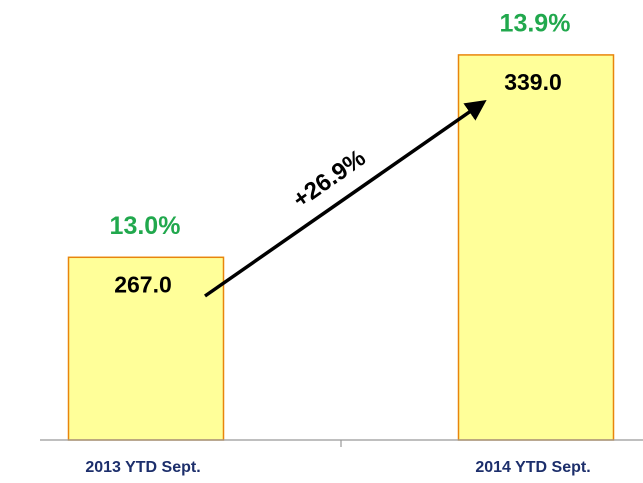  Describe the element at coordinates (146, 348) in the screenshot. I see `bar` at that location.